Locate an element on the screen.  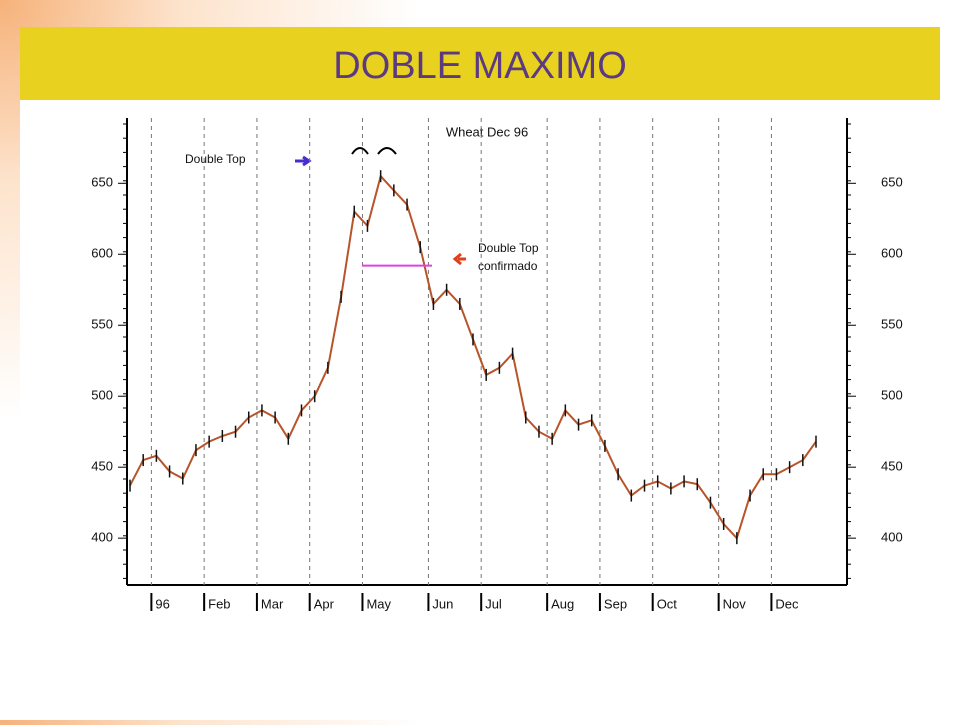
x-tick-label: 96 is located at coordinates (162, 603).